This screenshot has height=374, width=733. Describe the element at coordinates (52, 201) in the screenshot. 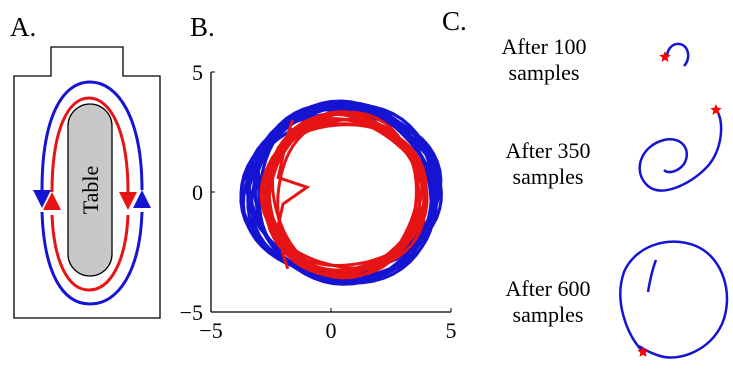

I see `inner-arrow-left-icon` at that location.